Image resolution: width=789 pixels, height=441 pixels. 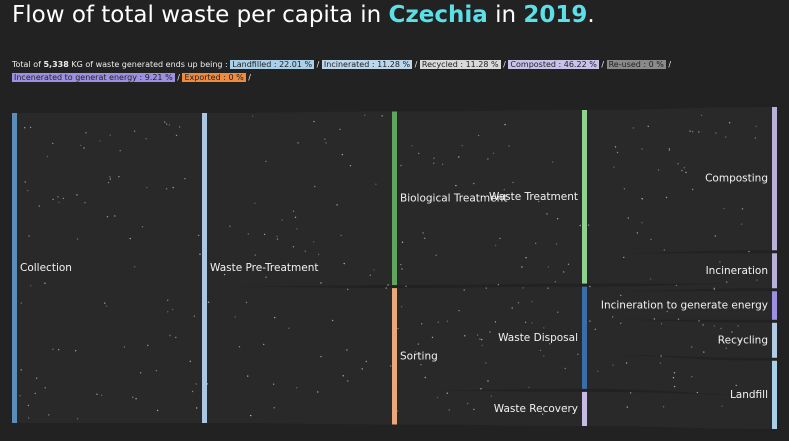 What do you see at coordinates (536, 409) in the screenshot?
I see `node-label: Waste Recovery` at bounding box center [536, 409].